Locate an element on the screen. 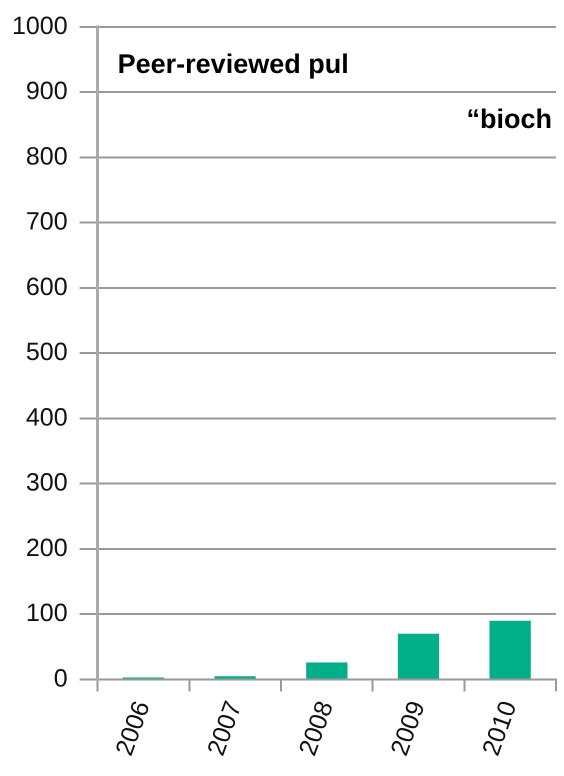 Image resolution: width=564 pixels, height=776 pixels. text: Peer-reviewed pul is located at coordinates (233, 64).